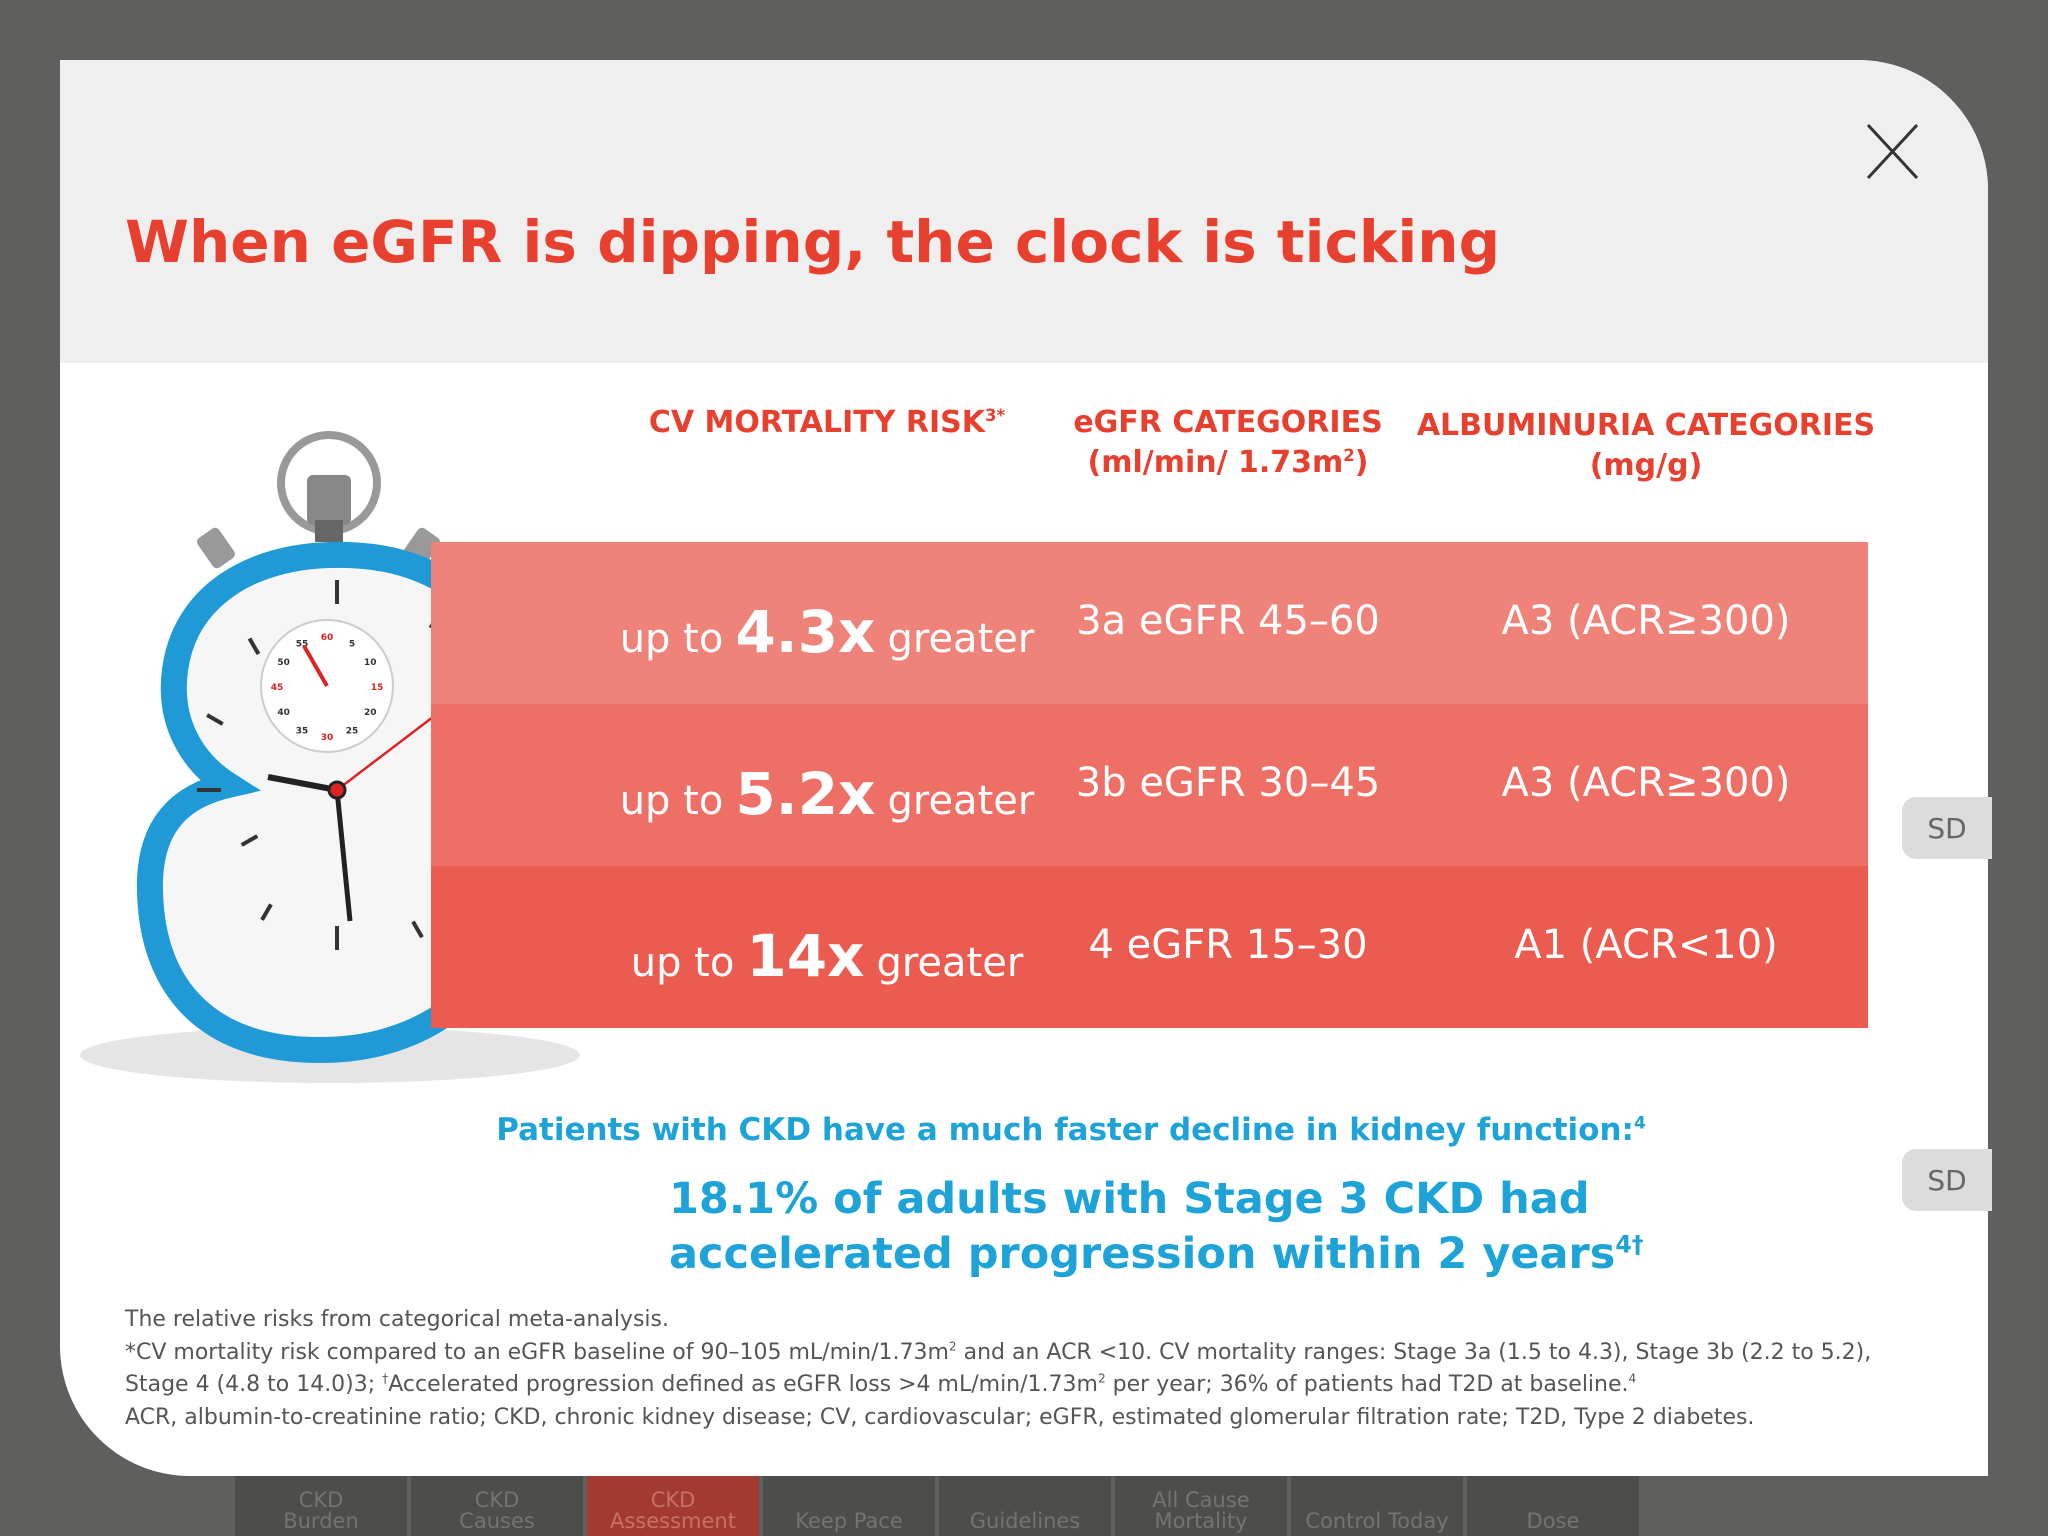 The width and height of the screenshot is (2048, 1536). Describe the element at coordinates (302, 783) in the screenshot. I see `hour-hand` at that location.